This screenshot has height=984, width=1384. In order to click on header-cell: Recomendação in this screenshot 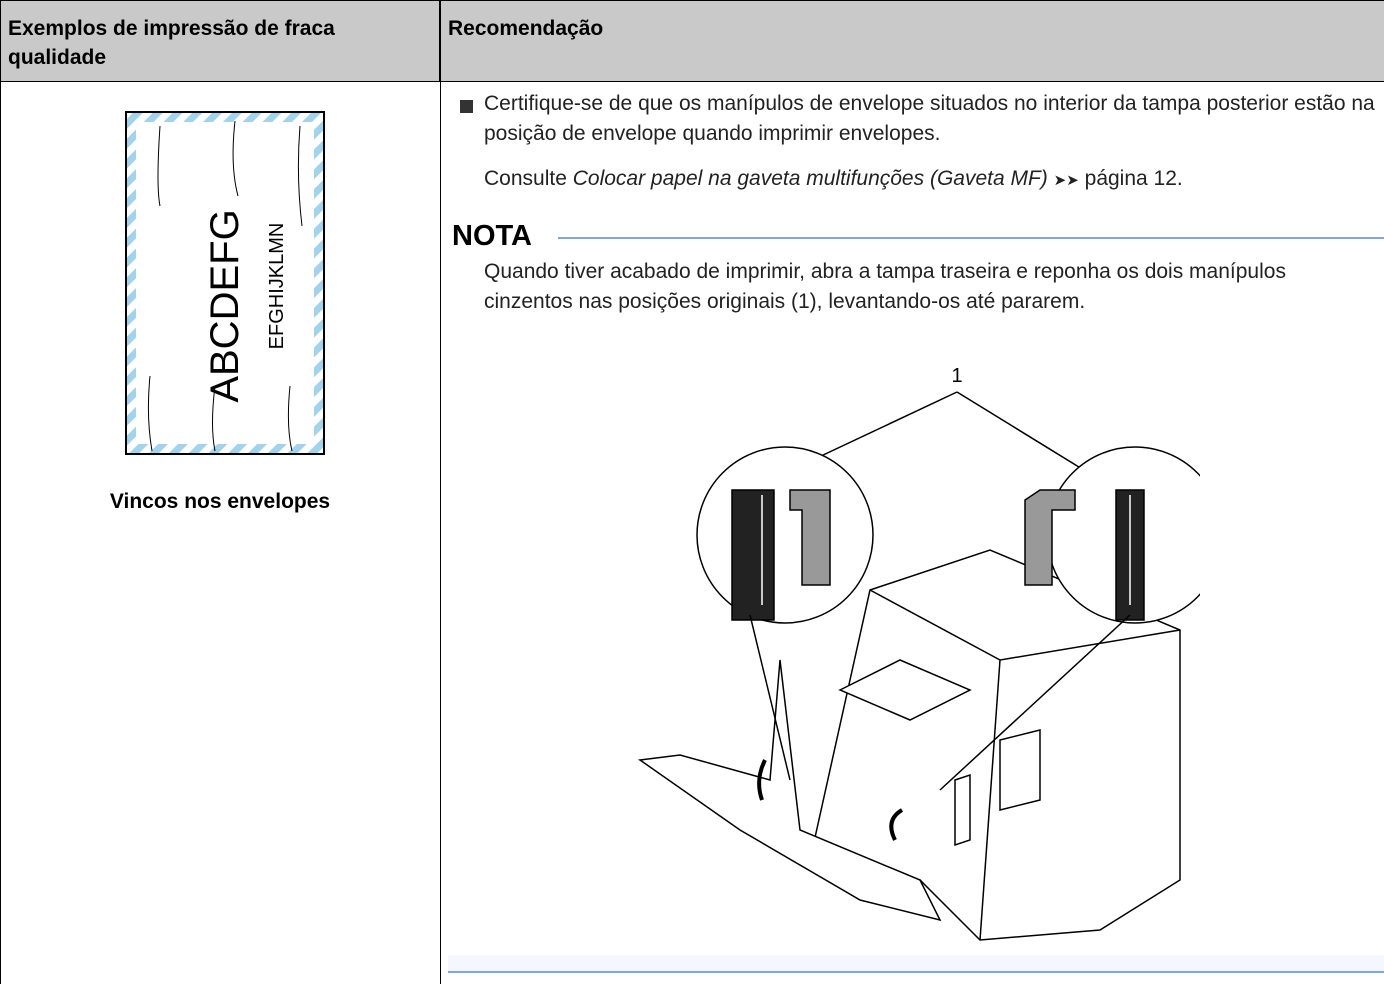, I will do `click(912, 41)`.